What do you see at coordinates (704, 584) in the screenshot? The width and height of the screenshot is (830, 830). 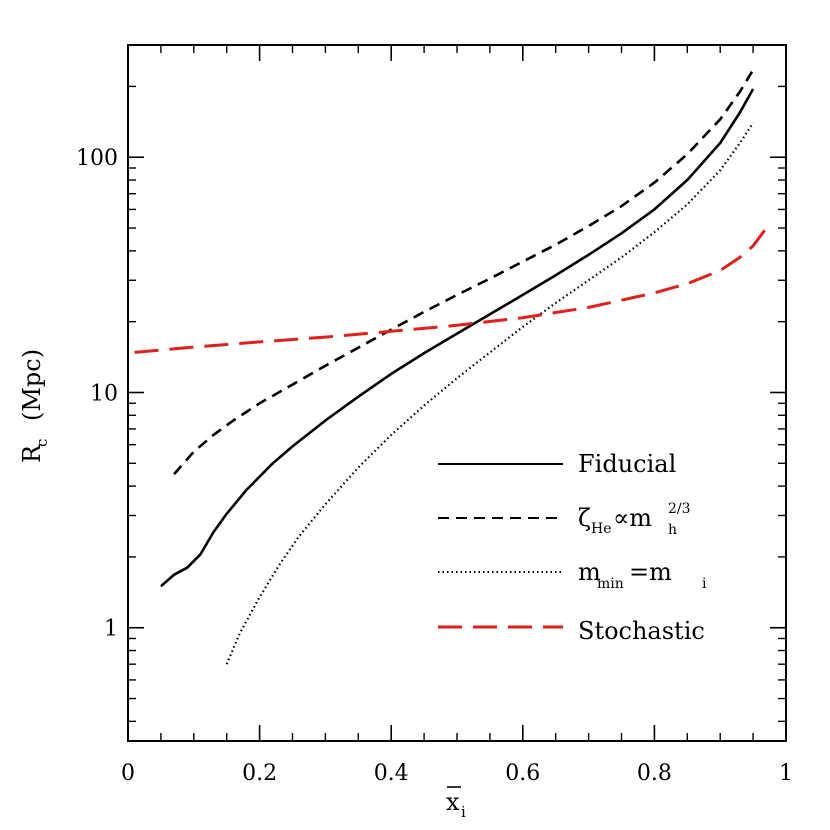 I see `legend-mmin-i-subscript: i` at bounding box center [704, 584].